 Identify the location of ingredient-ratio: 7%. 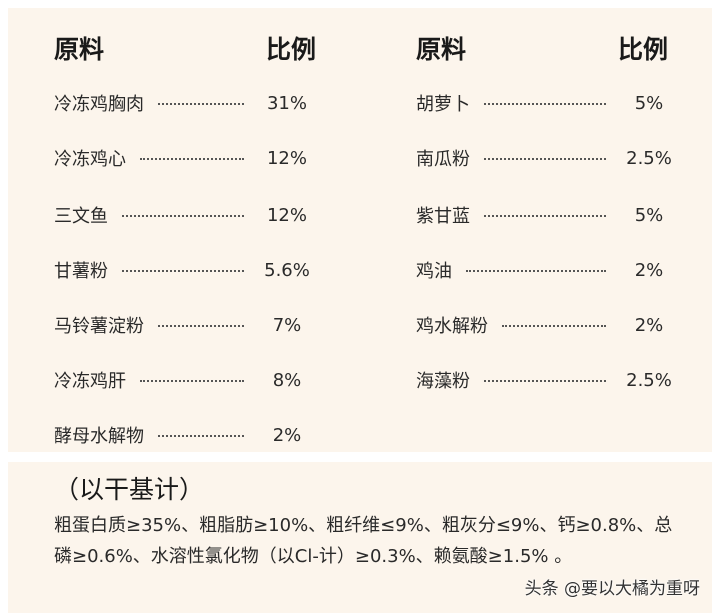
(287, 325).